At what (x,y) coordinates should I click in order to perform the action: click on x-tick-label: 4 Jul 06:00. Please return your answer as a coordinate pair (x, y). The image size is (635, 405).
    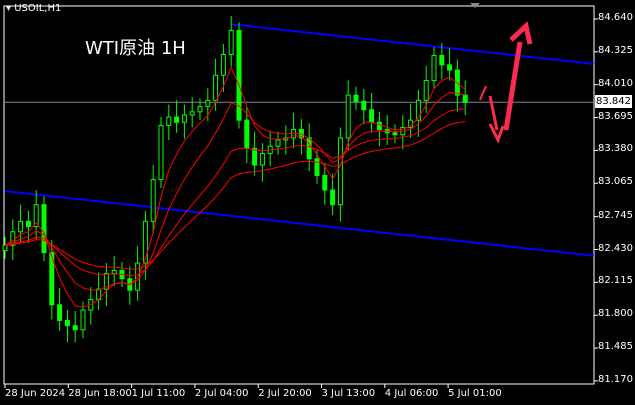
    Looking at the image, I should click on (411, 393).